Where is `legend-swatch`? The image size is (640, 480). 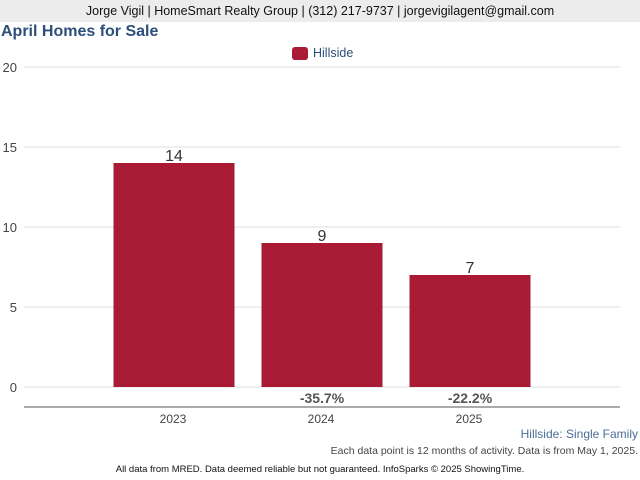
legend-swatch is located at coordinates (300, 53).